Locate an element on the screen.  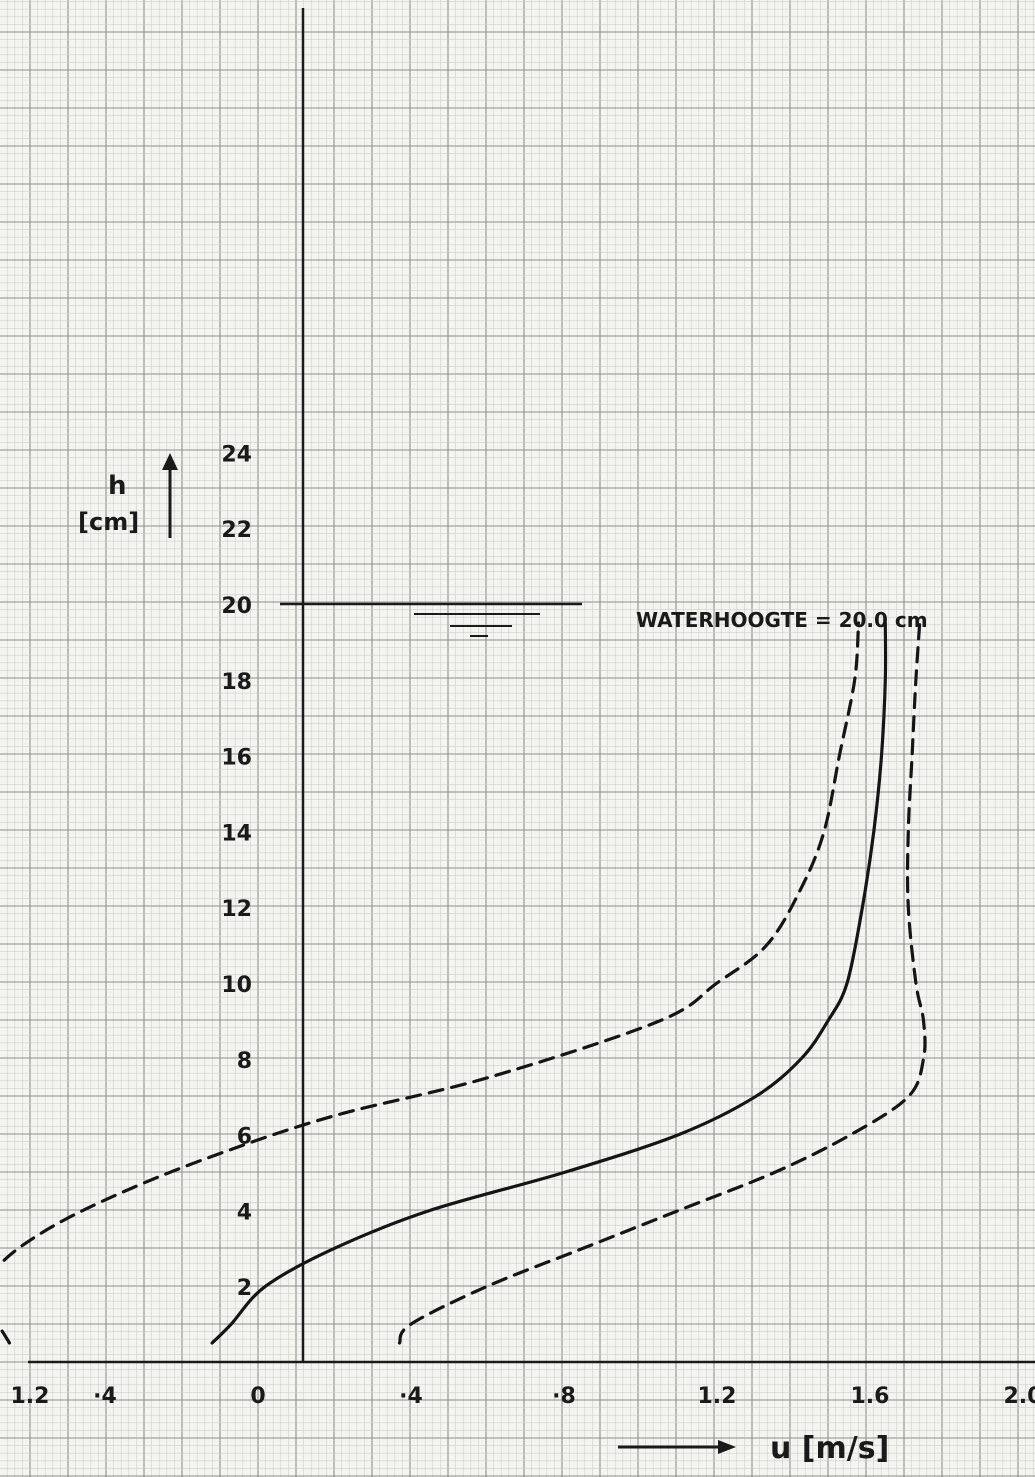
y-tick-label: 22 is located at coordinates (236, 530).